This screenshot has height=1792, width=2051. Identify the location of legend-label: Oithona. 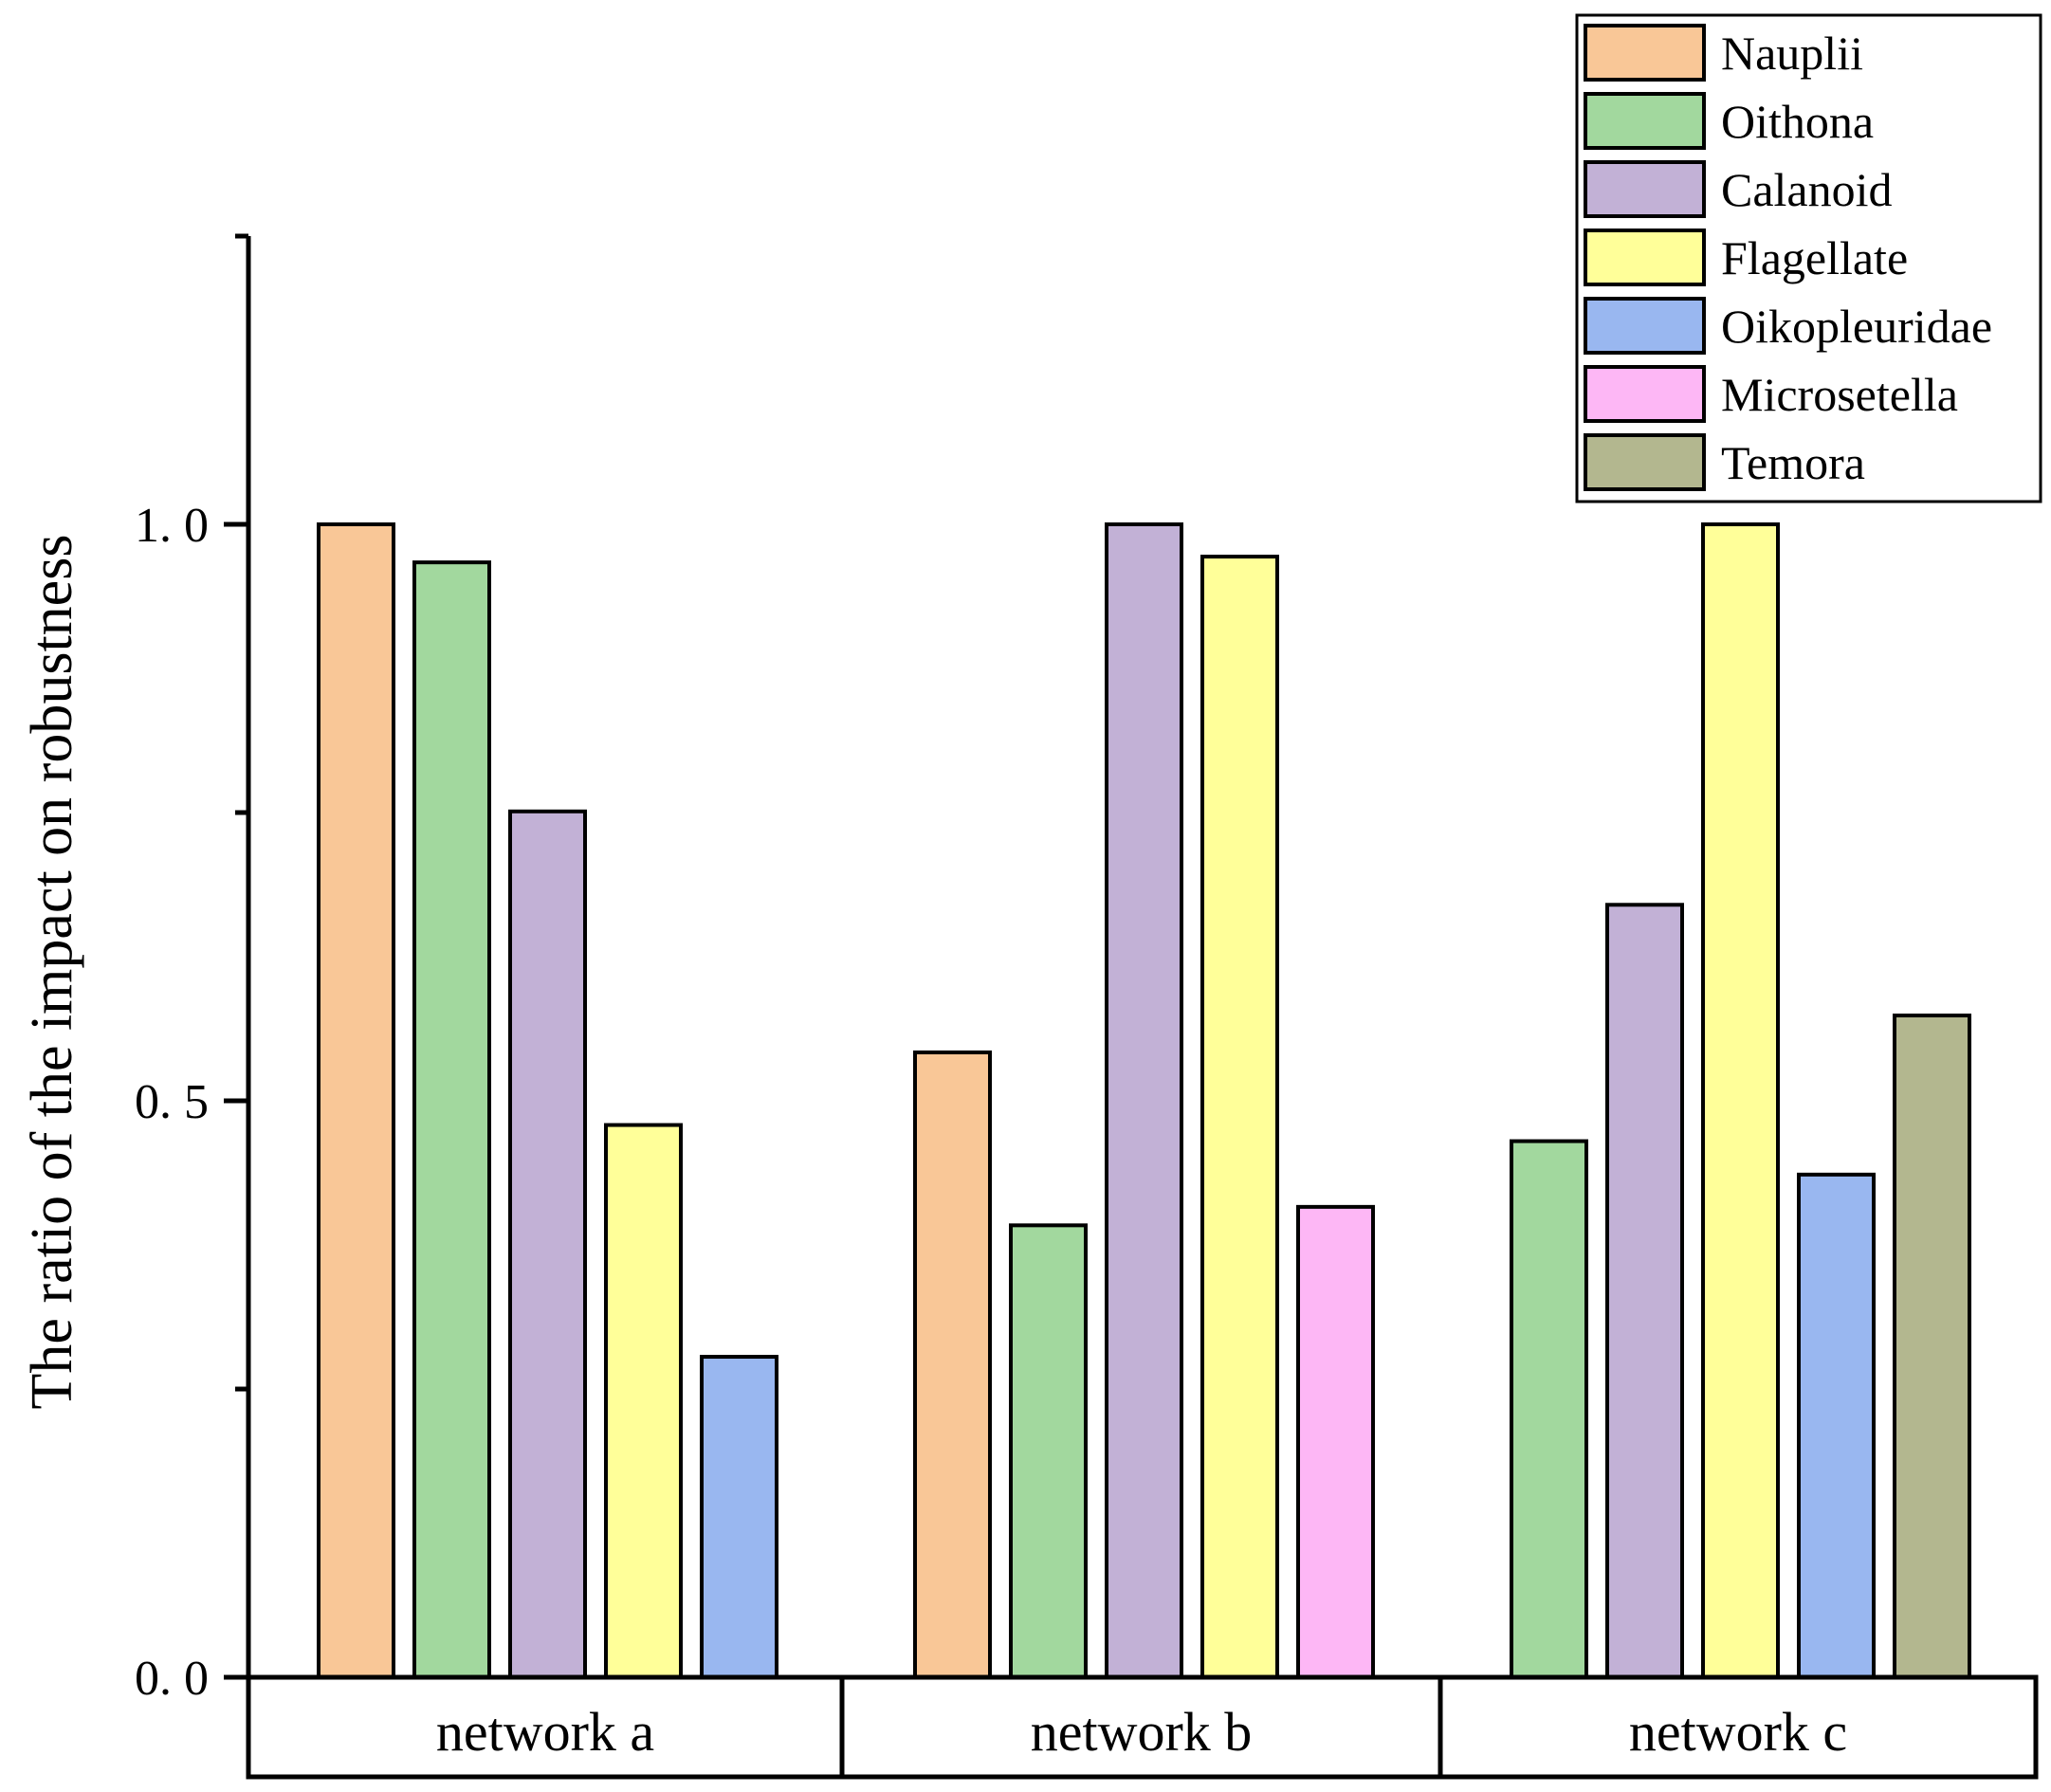
(1797, 121).